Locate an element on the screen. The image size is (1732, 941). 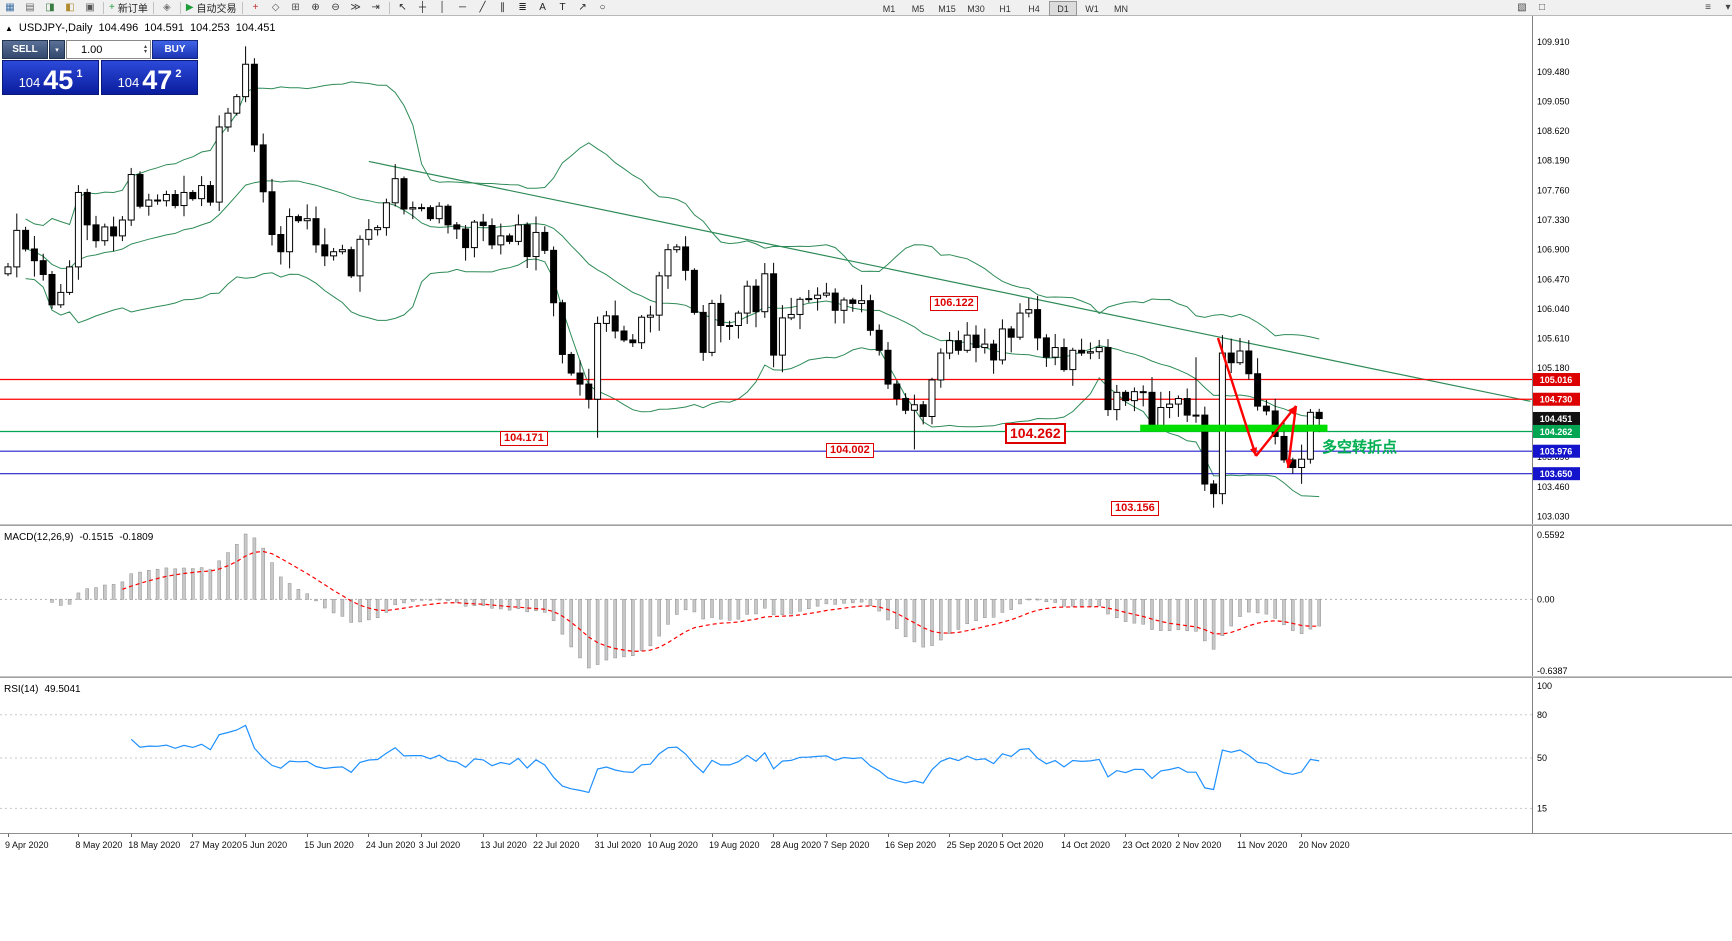
zoom-out-icon: ⊖ is located at coordinates (336, 8).